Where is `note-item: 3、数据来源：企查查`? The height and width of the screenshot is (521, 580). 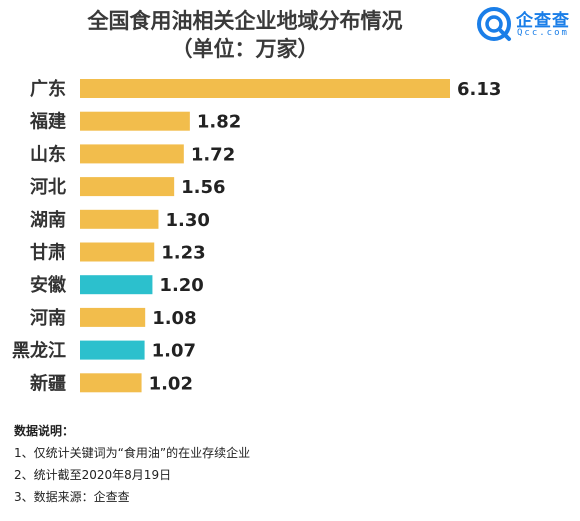 note-item: 3、数据来源：企查查 is located at coordinates (72, 497).